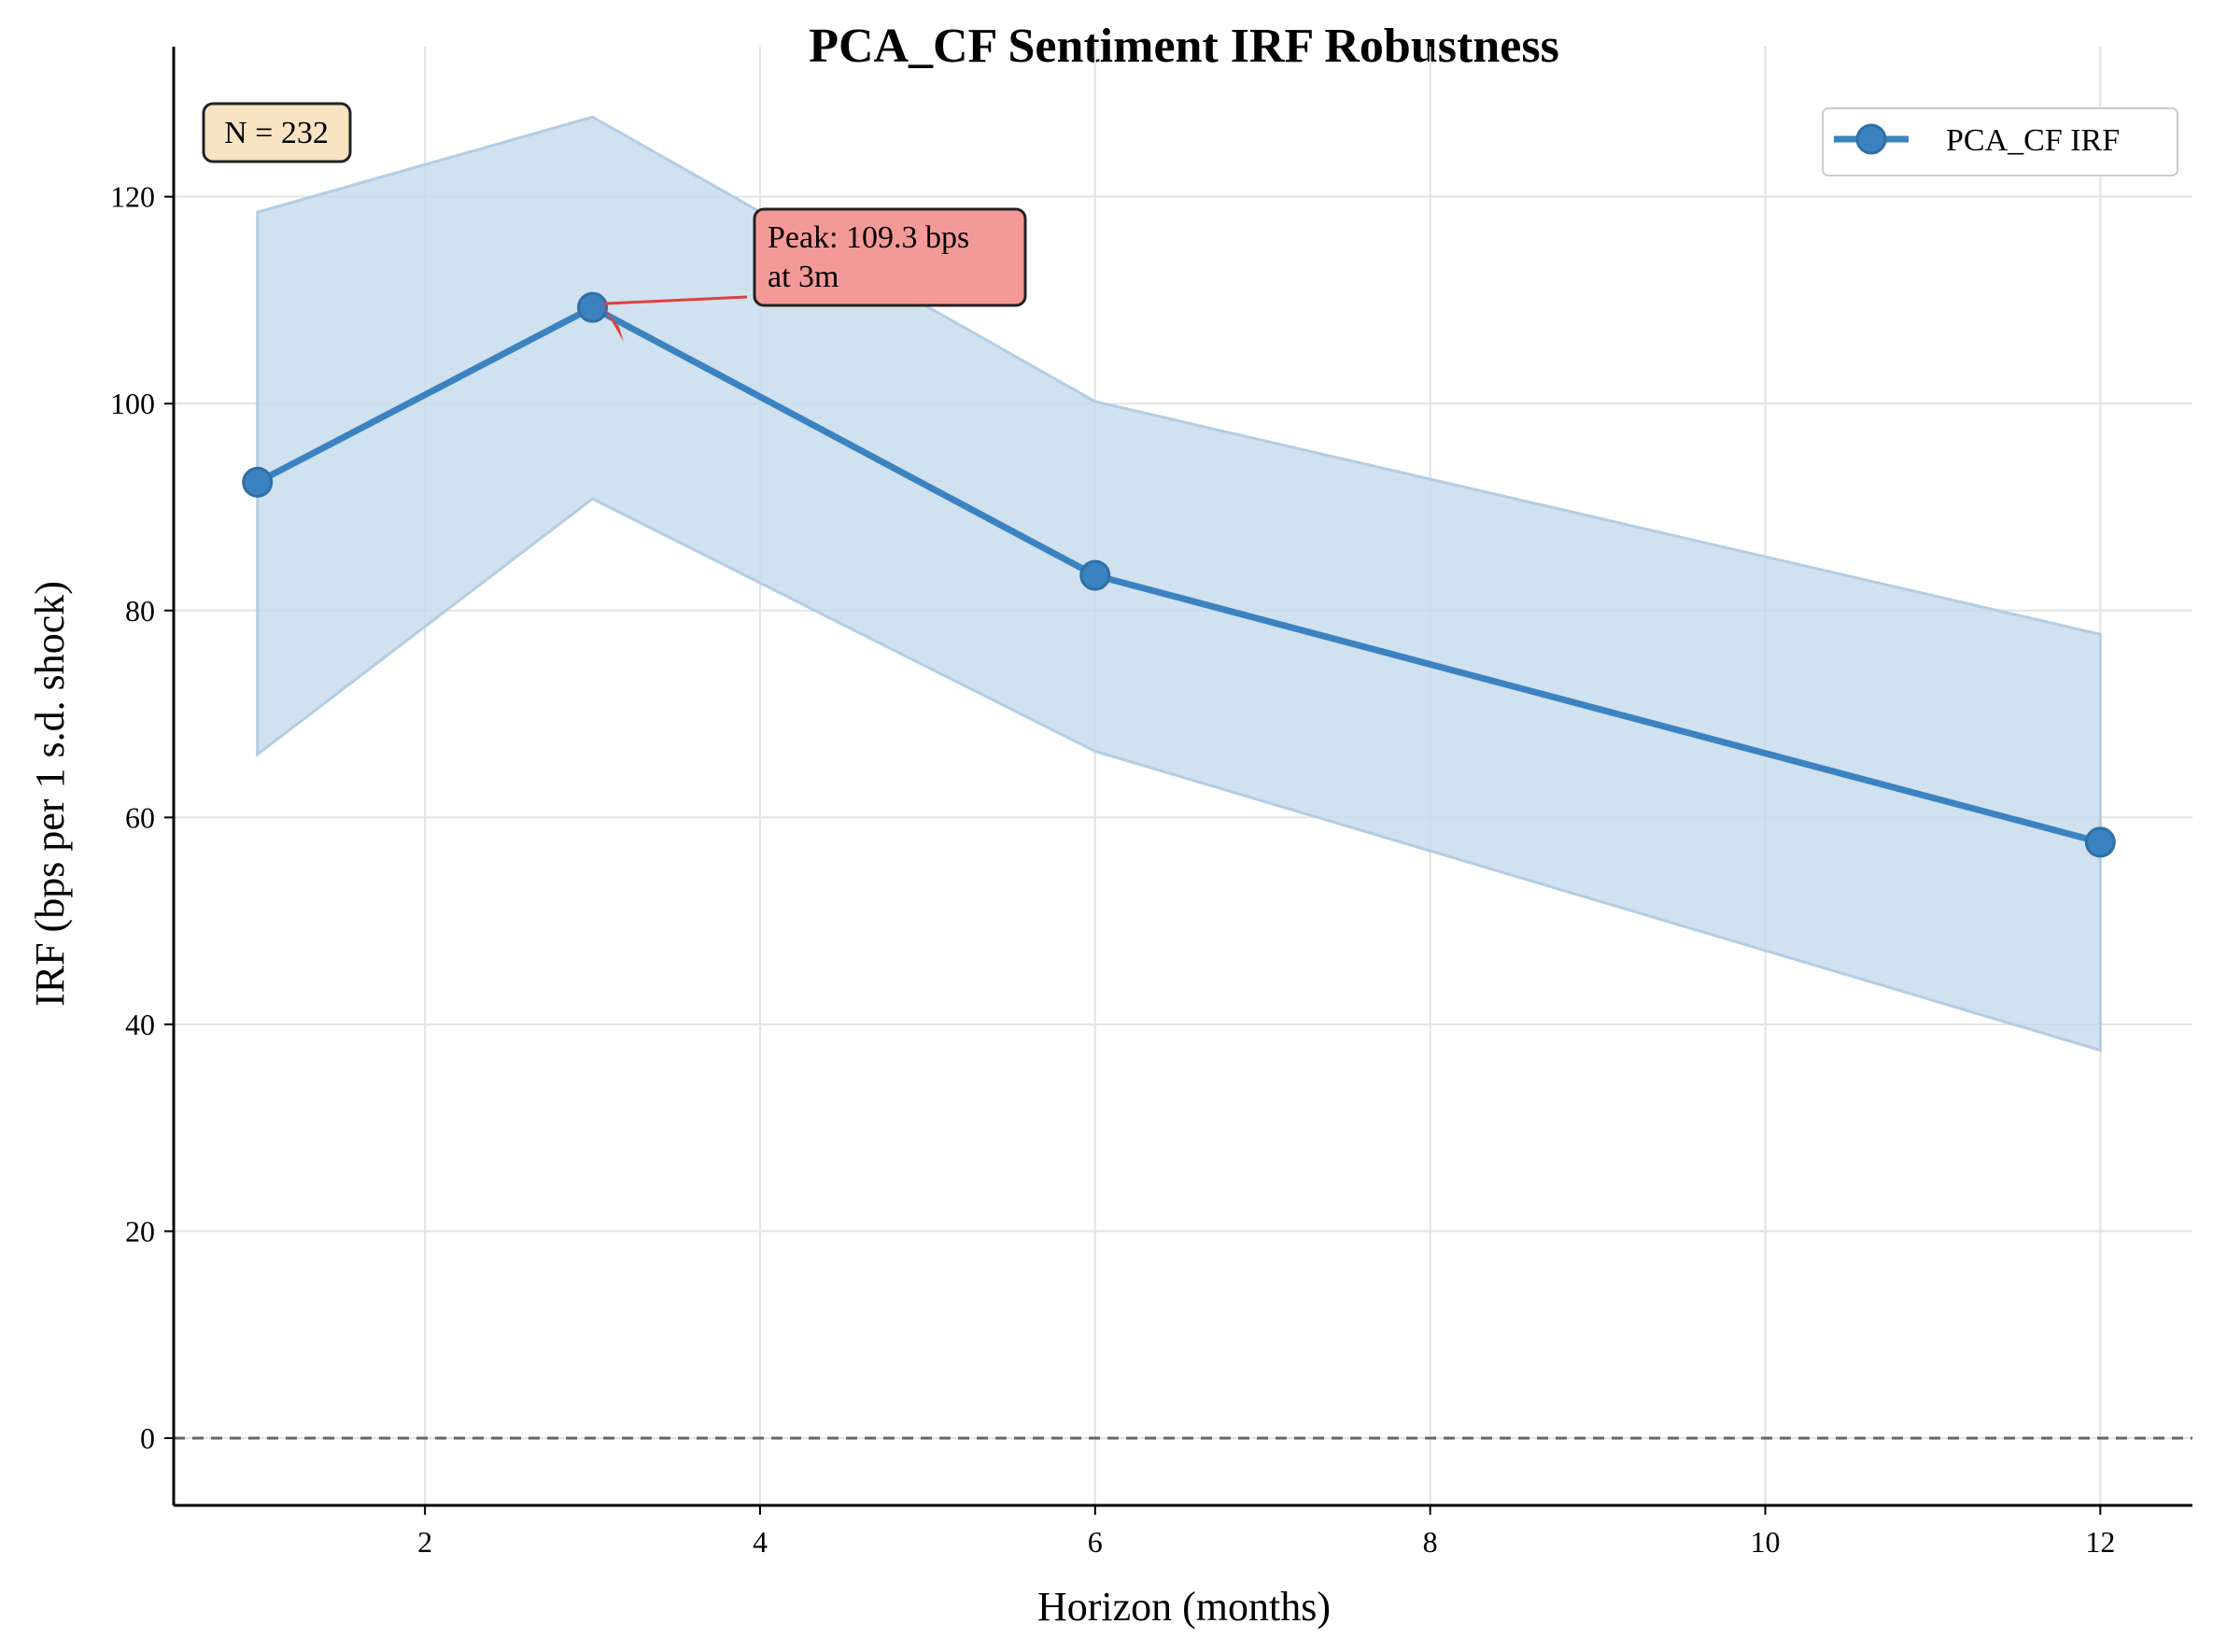 The width and height of the screenshot is (2213, 1652). I want to click on peak-annotation-line2: at 3m, so click(804, 277).